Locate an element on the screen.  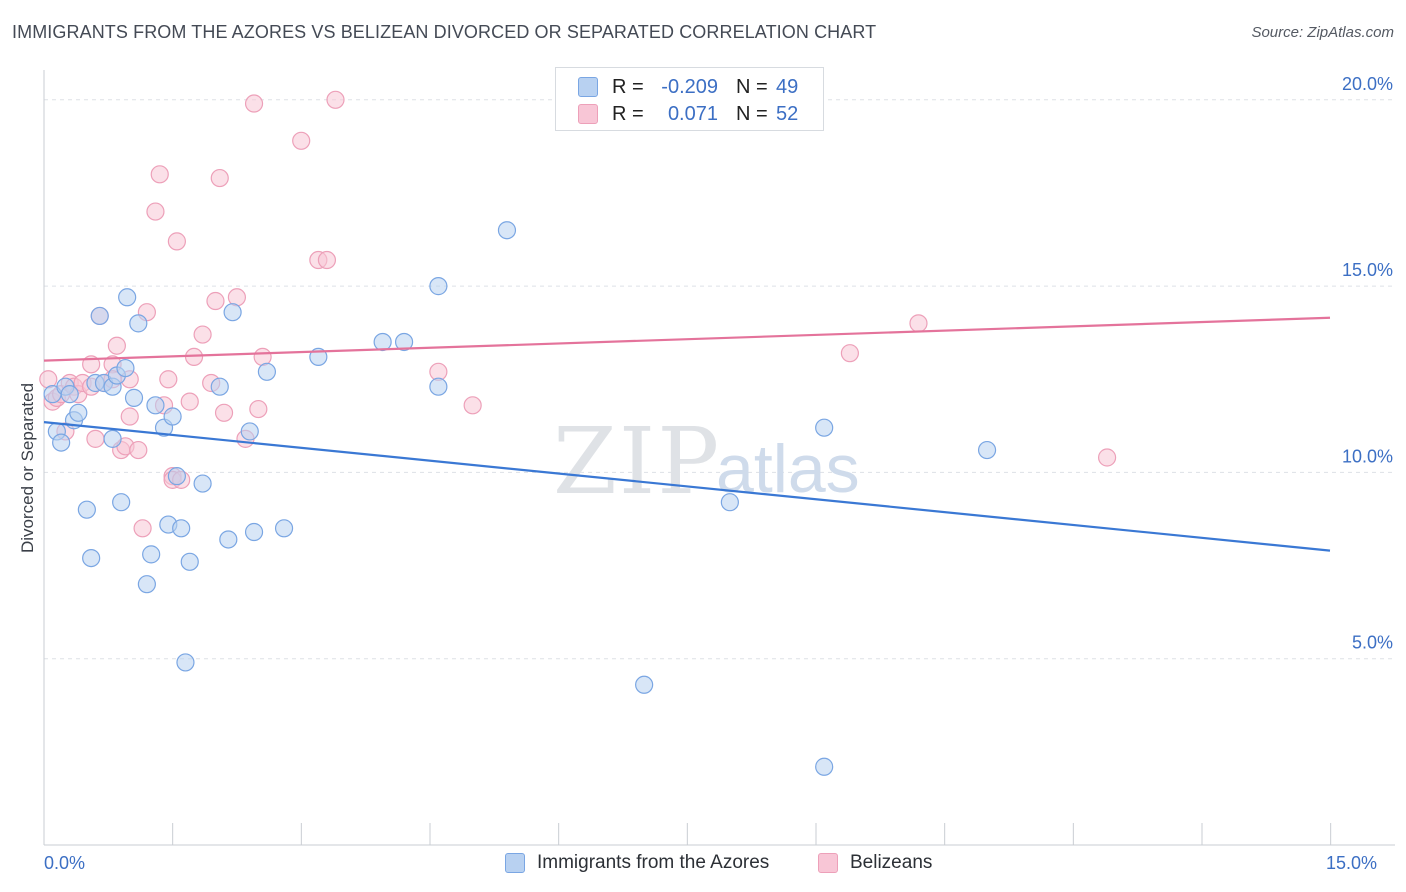
stats-row-azores: R = -0.209 N = 49 is located at coordinates (688, 87).